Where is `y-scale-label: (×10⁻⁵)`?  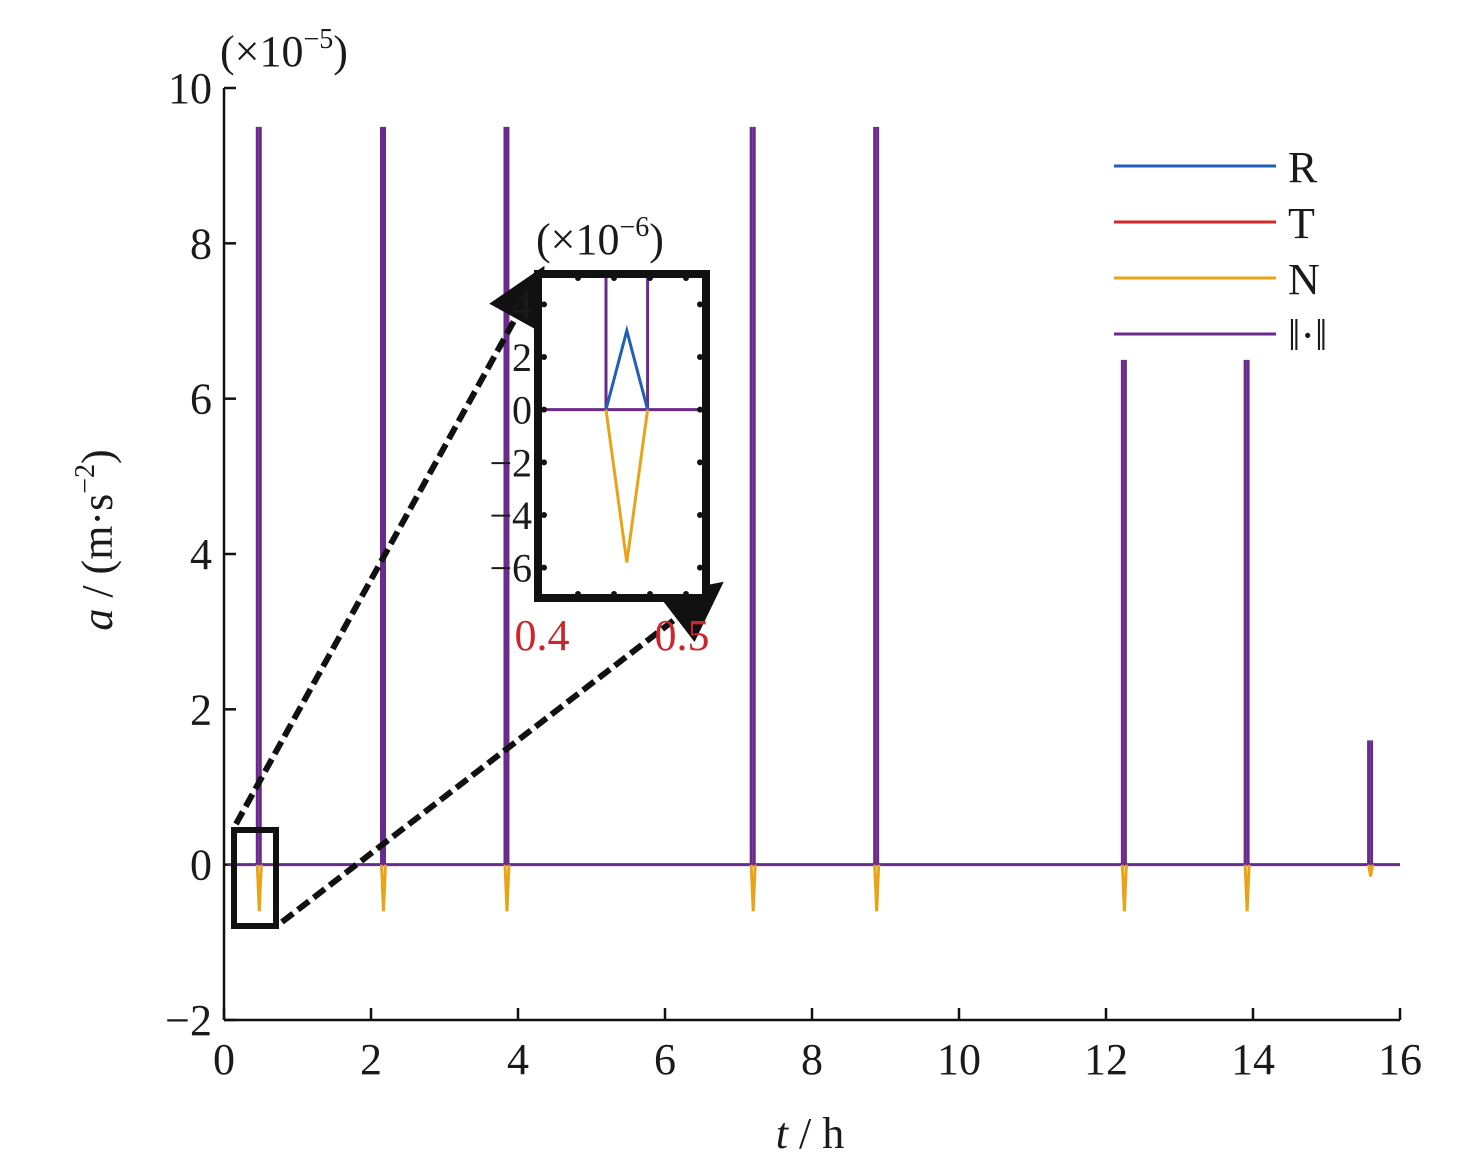
y-scale-label: (×10⁻⁵) is located at coordinates (284, 50).